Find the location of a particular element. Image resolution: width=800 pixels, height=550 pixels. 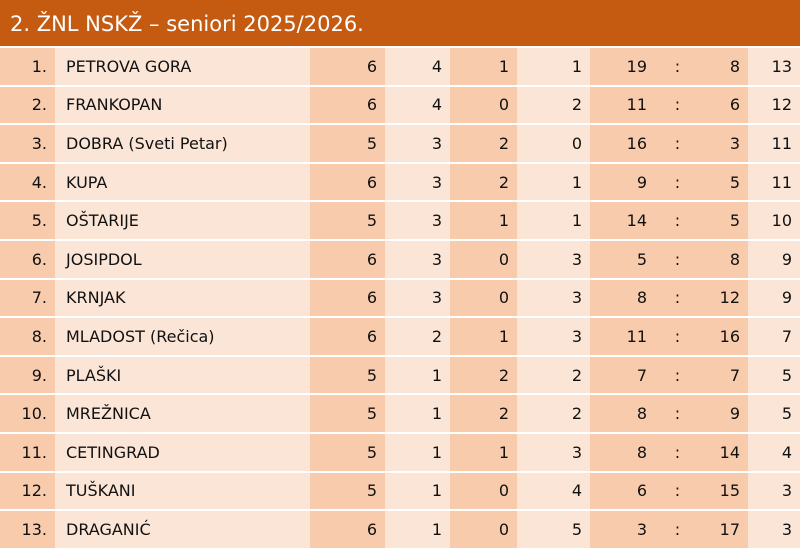

lost-cell: 5 is located at coordinates (553, 529).